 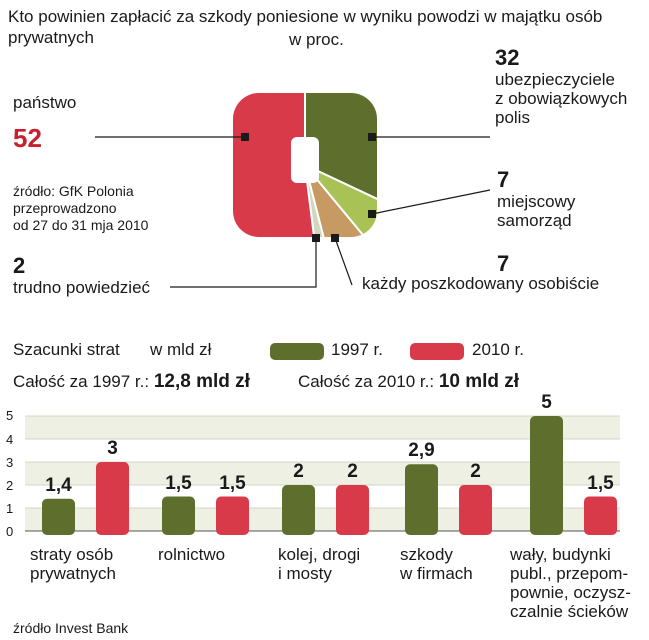 What do you see at coordinates (507, 57) in the screenshot?
I see `slice-value-ubezpieczyciele: 32` at bounding box center [507, 57].